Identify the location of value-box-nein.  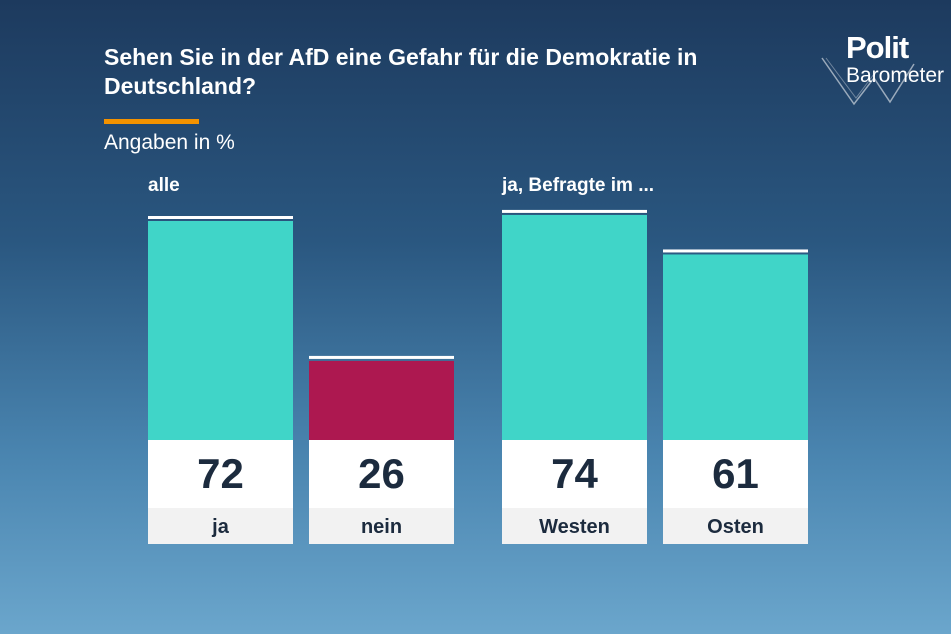
(381, 474).